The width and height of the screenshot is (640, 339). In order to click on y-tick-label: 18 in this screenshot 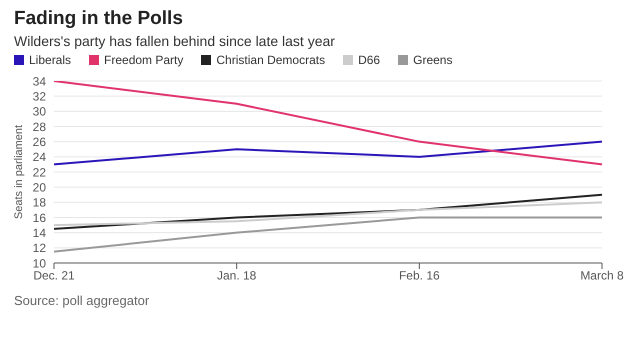, I will do `click(39, 203)`.